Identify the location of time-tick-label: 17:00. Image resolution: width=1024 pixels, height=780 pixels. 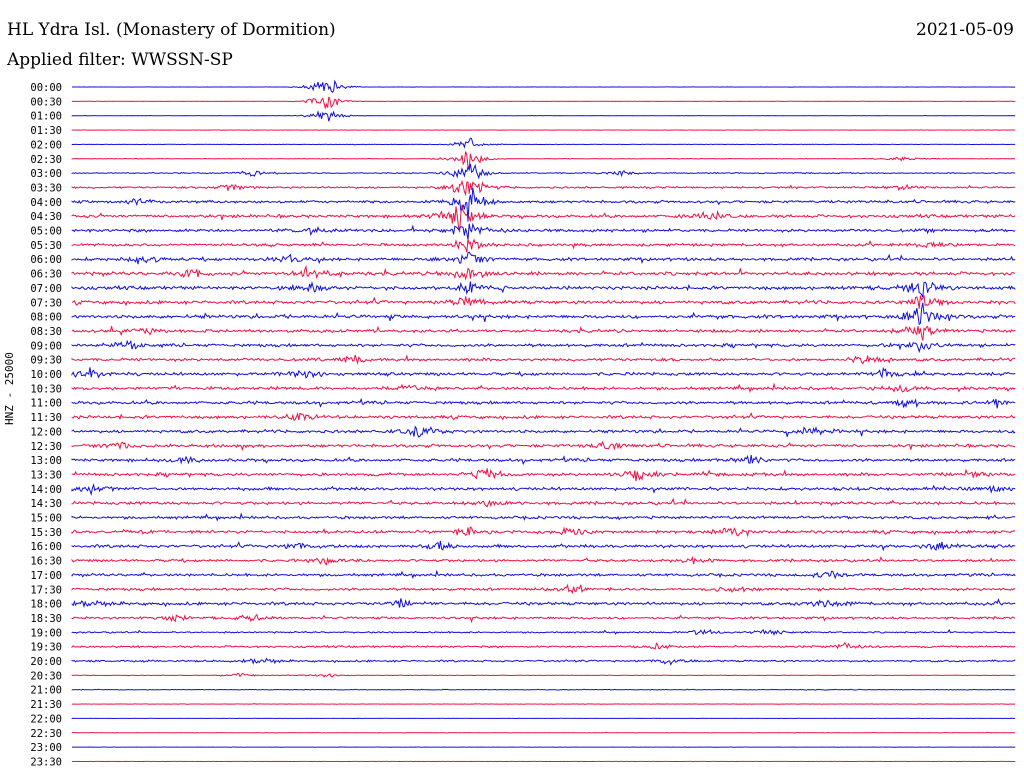
(46, 576).